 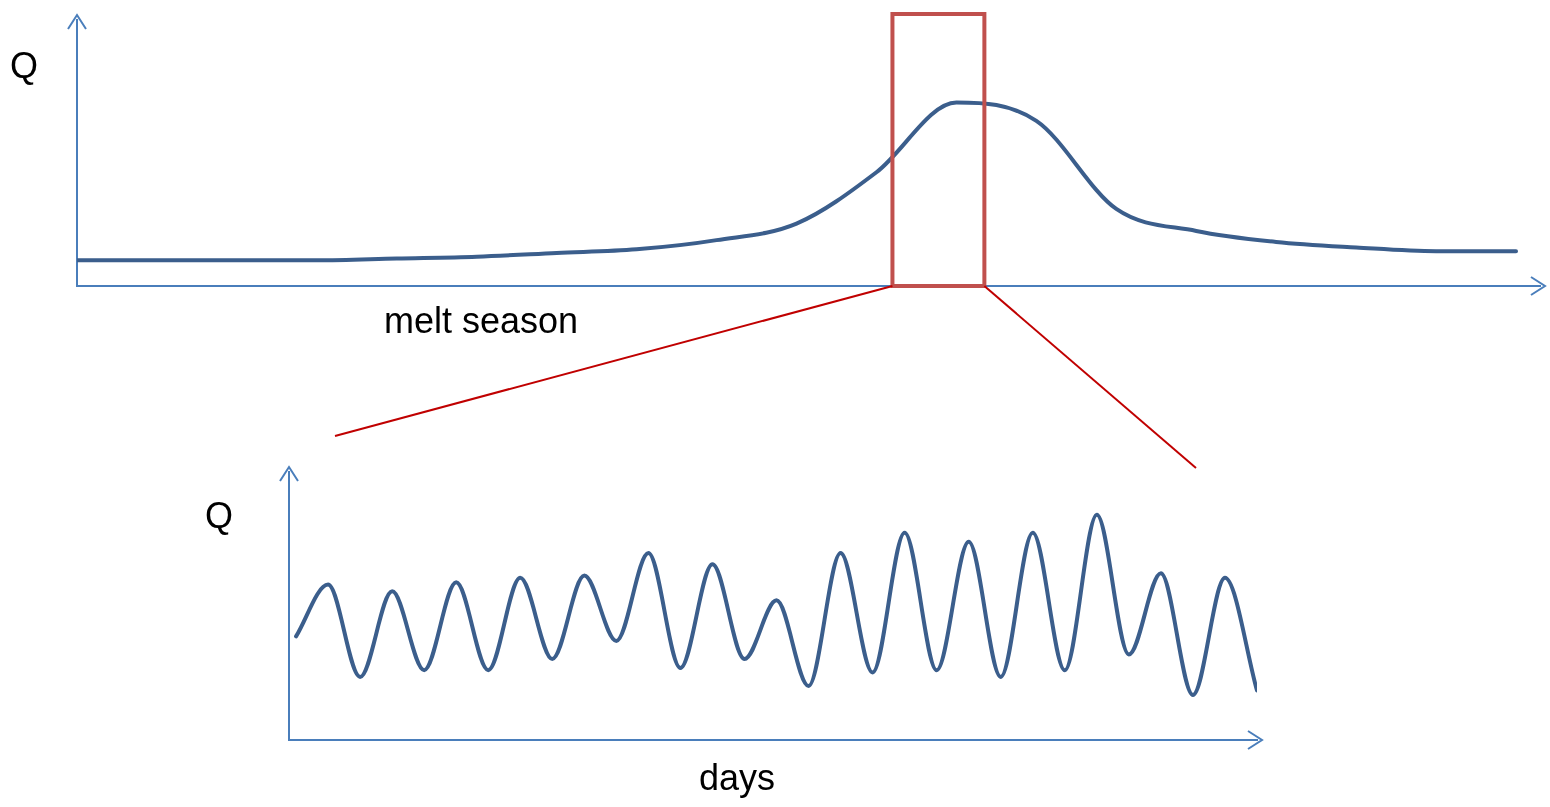 I want to click on x-axis-title: melt season, so click(x=481, y=320).